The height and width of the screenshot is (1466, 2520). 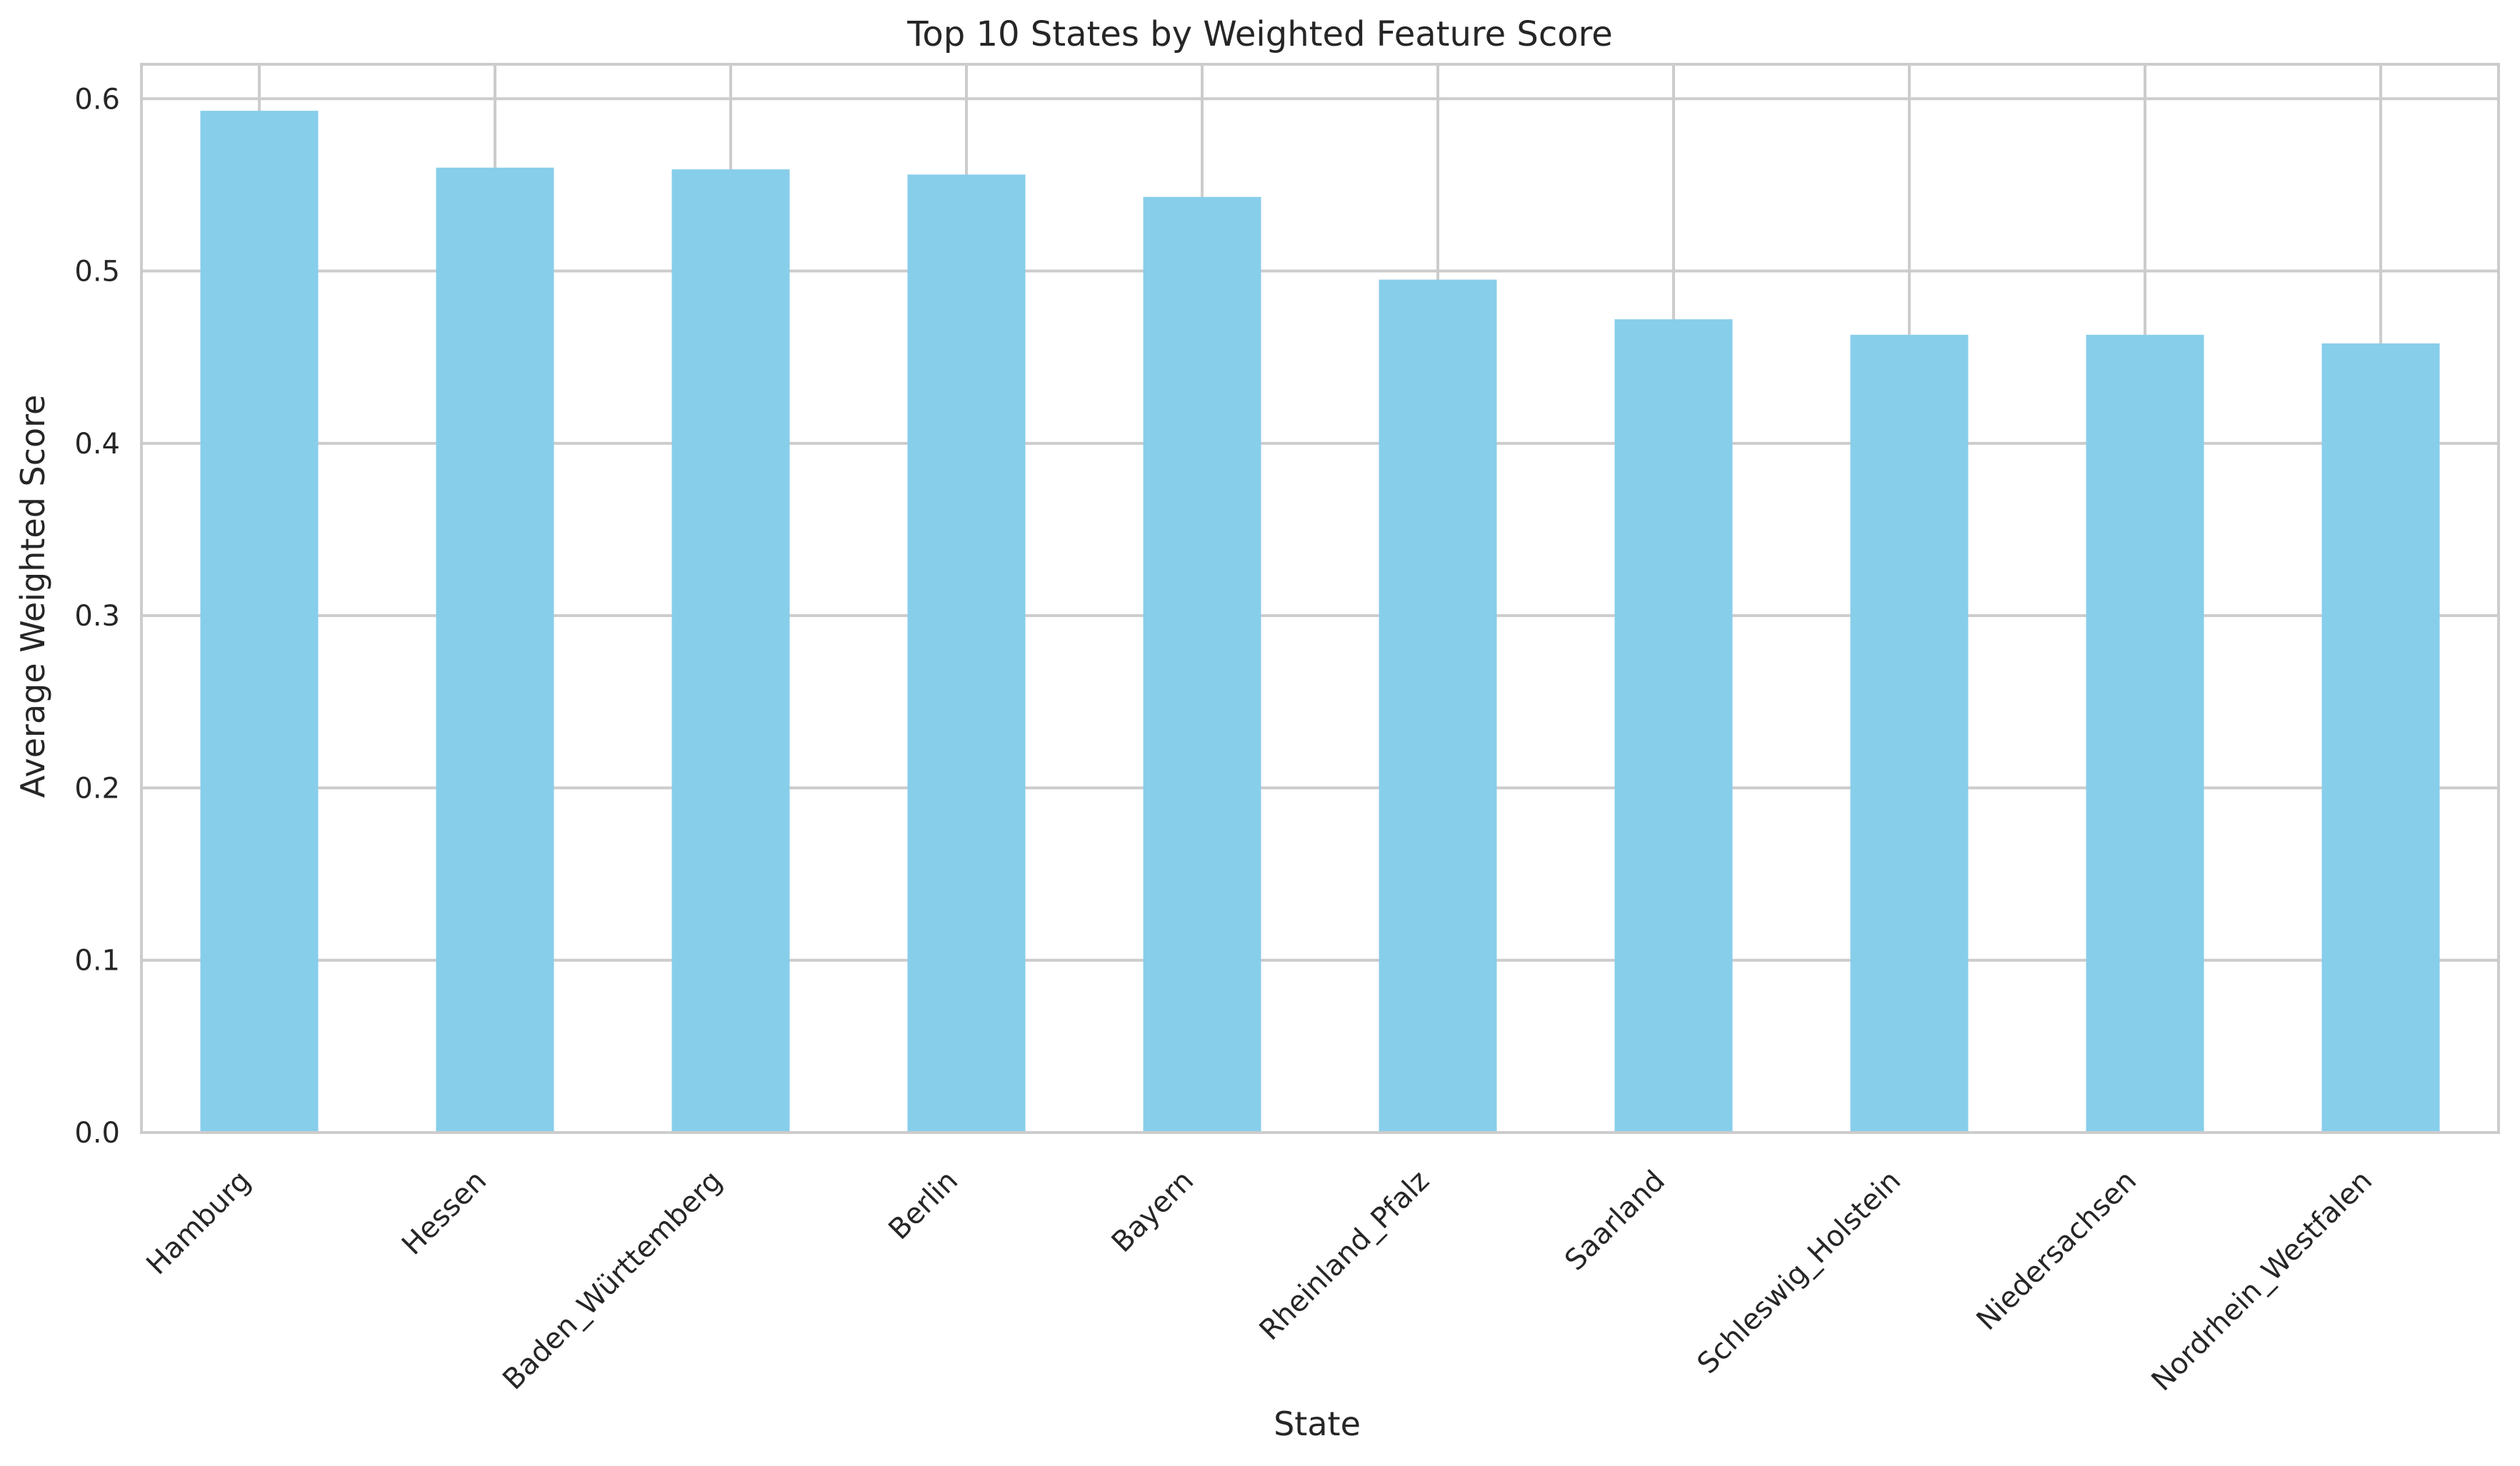 I want to click on y-tick-label: 0.4, so click(x=97, y=444).